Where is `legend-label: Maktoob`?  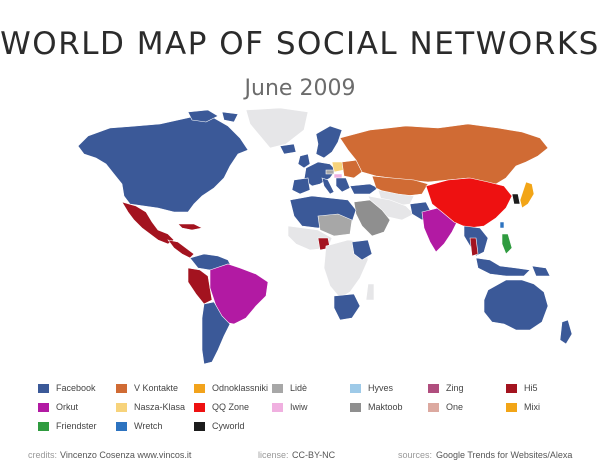 legend-label: Maktoob is located at coordinates (385, 407).